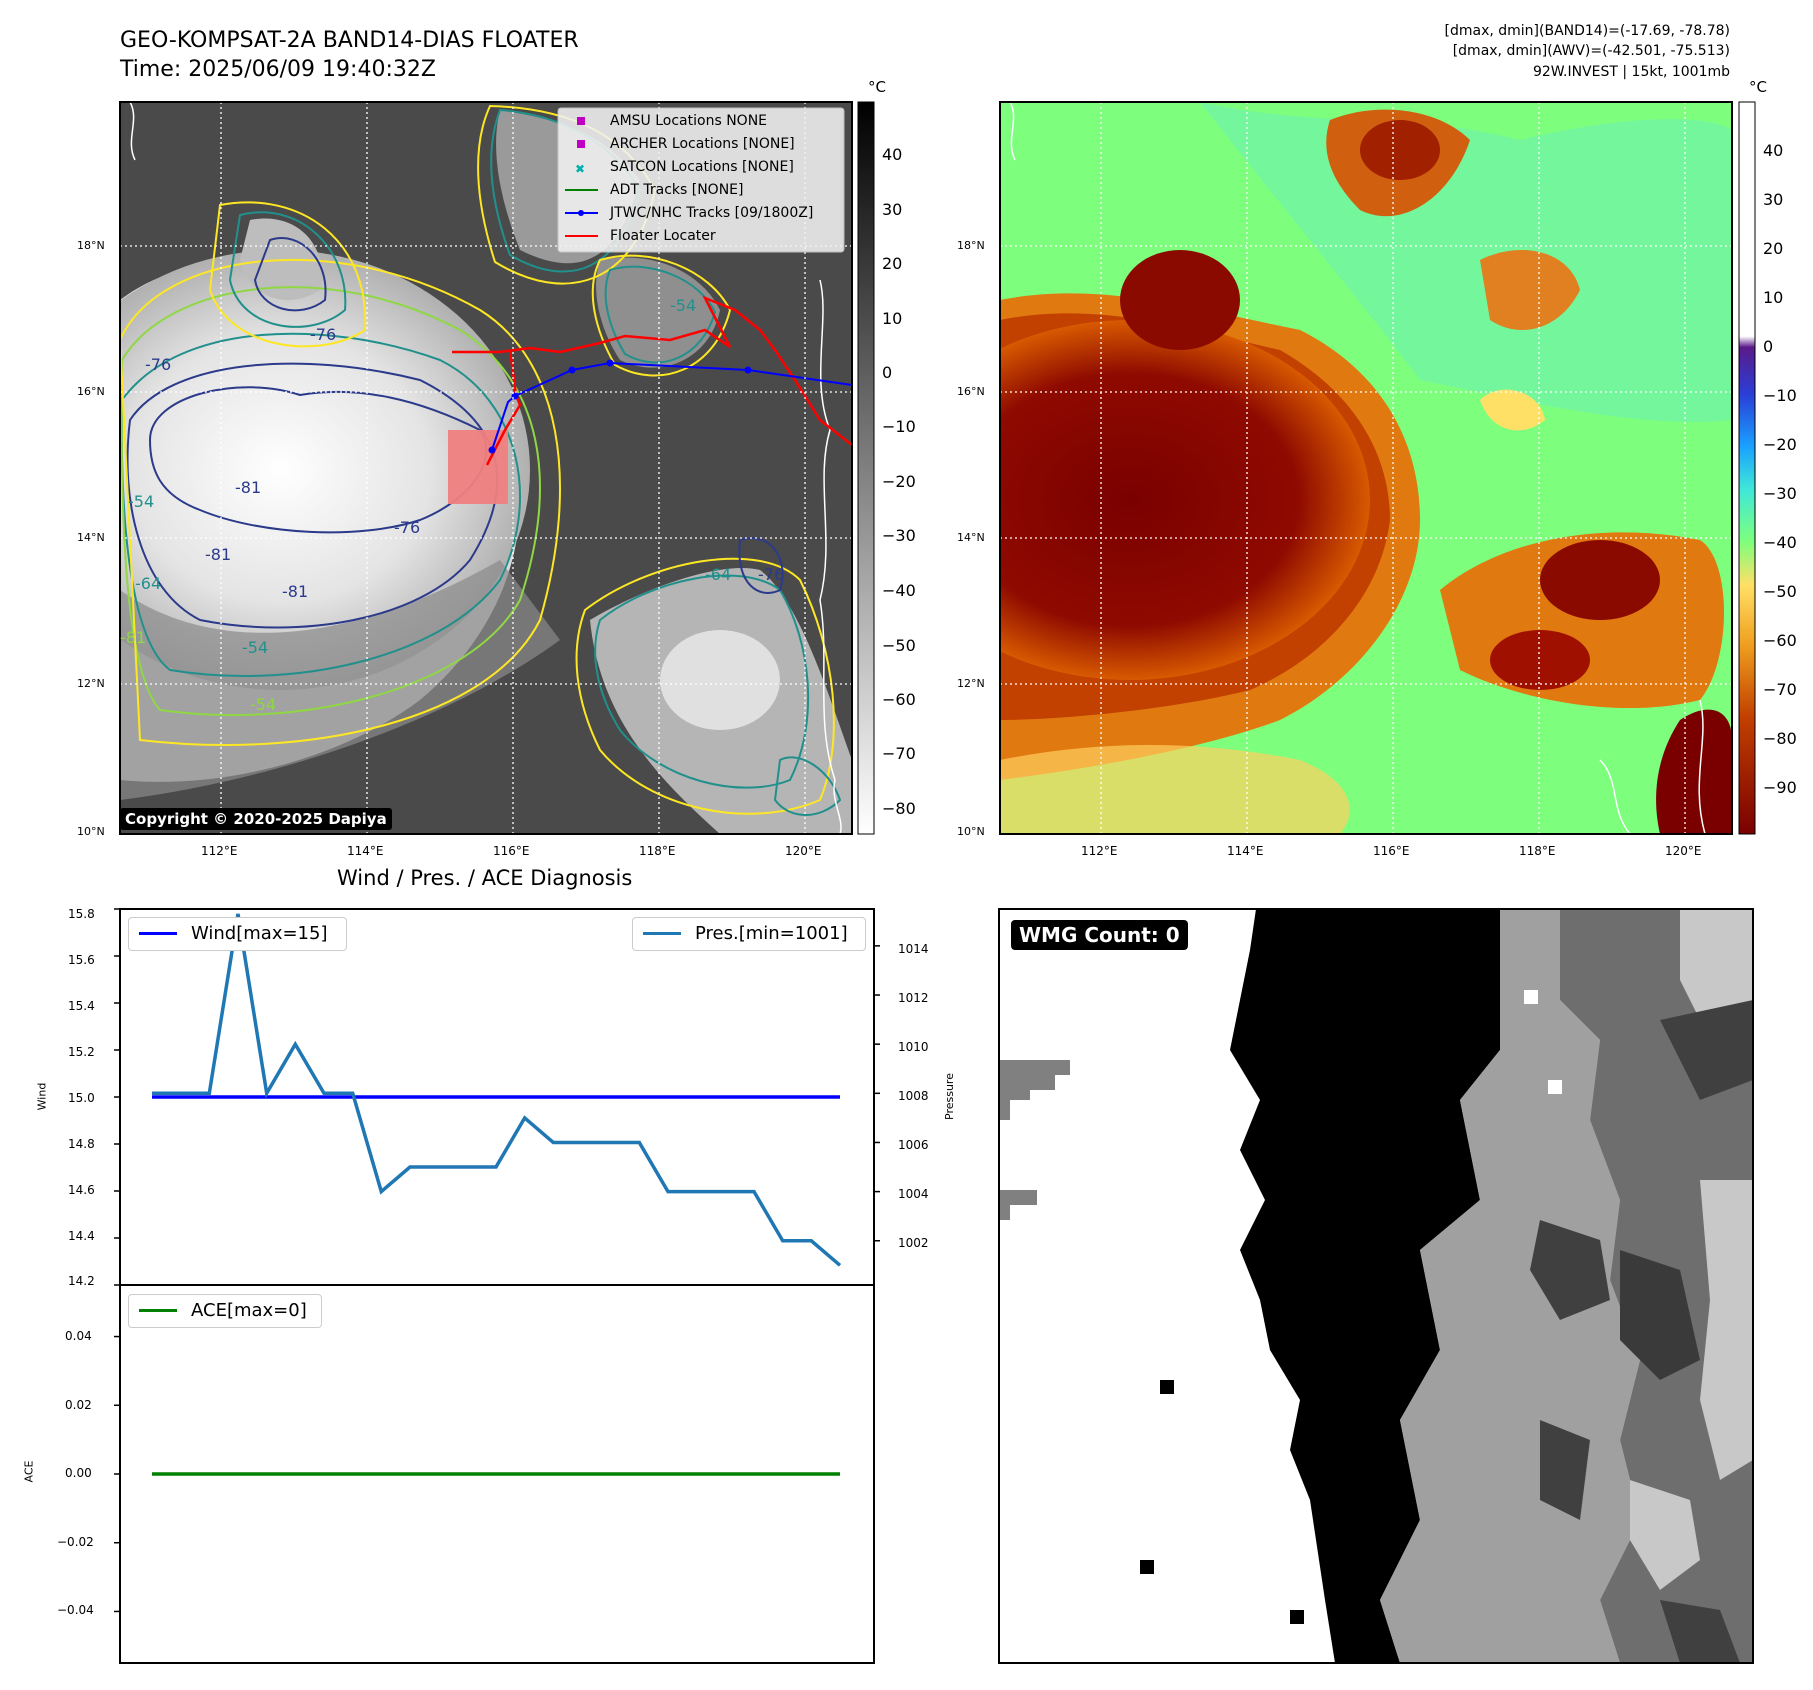 Image resolution: width=1813 pixels, height=1690 pixels. What do you see at coordinates (259, 933) in the screenshot?
I see `wind-legend-label: Wind[max=15]` at bounding box center [259, 933].